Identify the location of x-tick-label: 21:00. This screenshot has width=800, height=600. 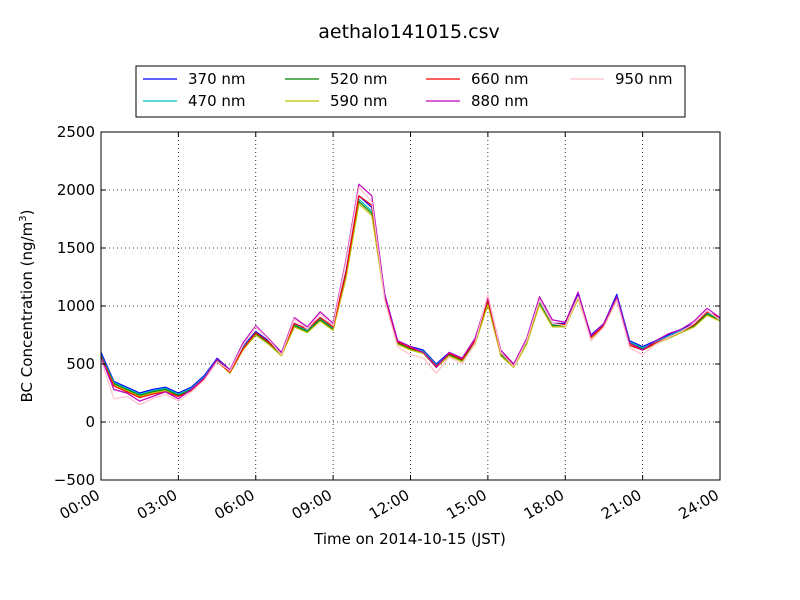
(621, 504).